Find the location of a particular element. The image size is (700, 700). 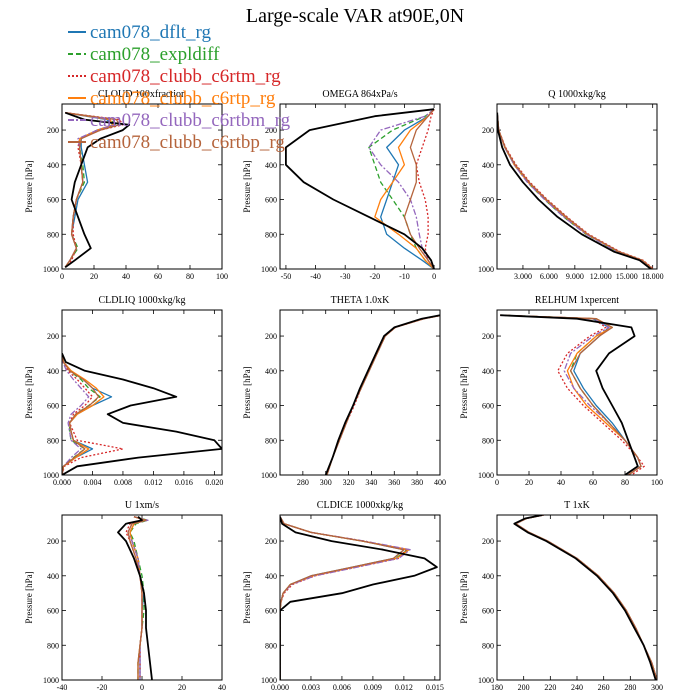

panel-title: Q 1000xkg/kg is located at coordinates (577, 94).